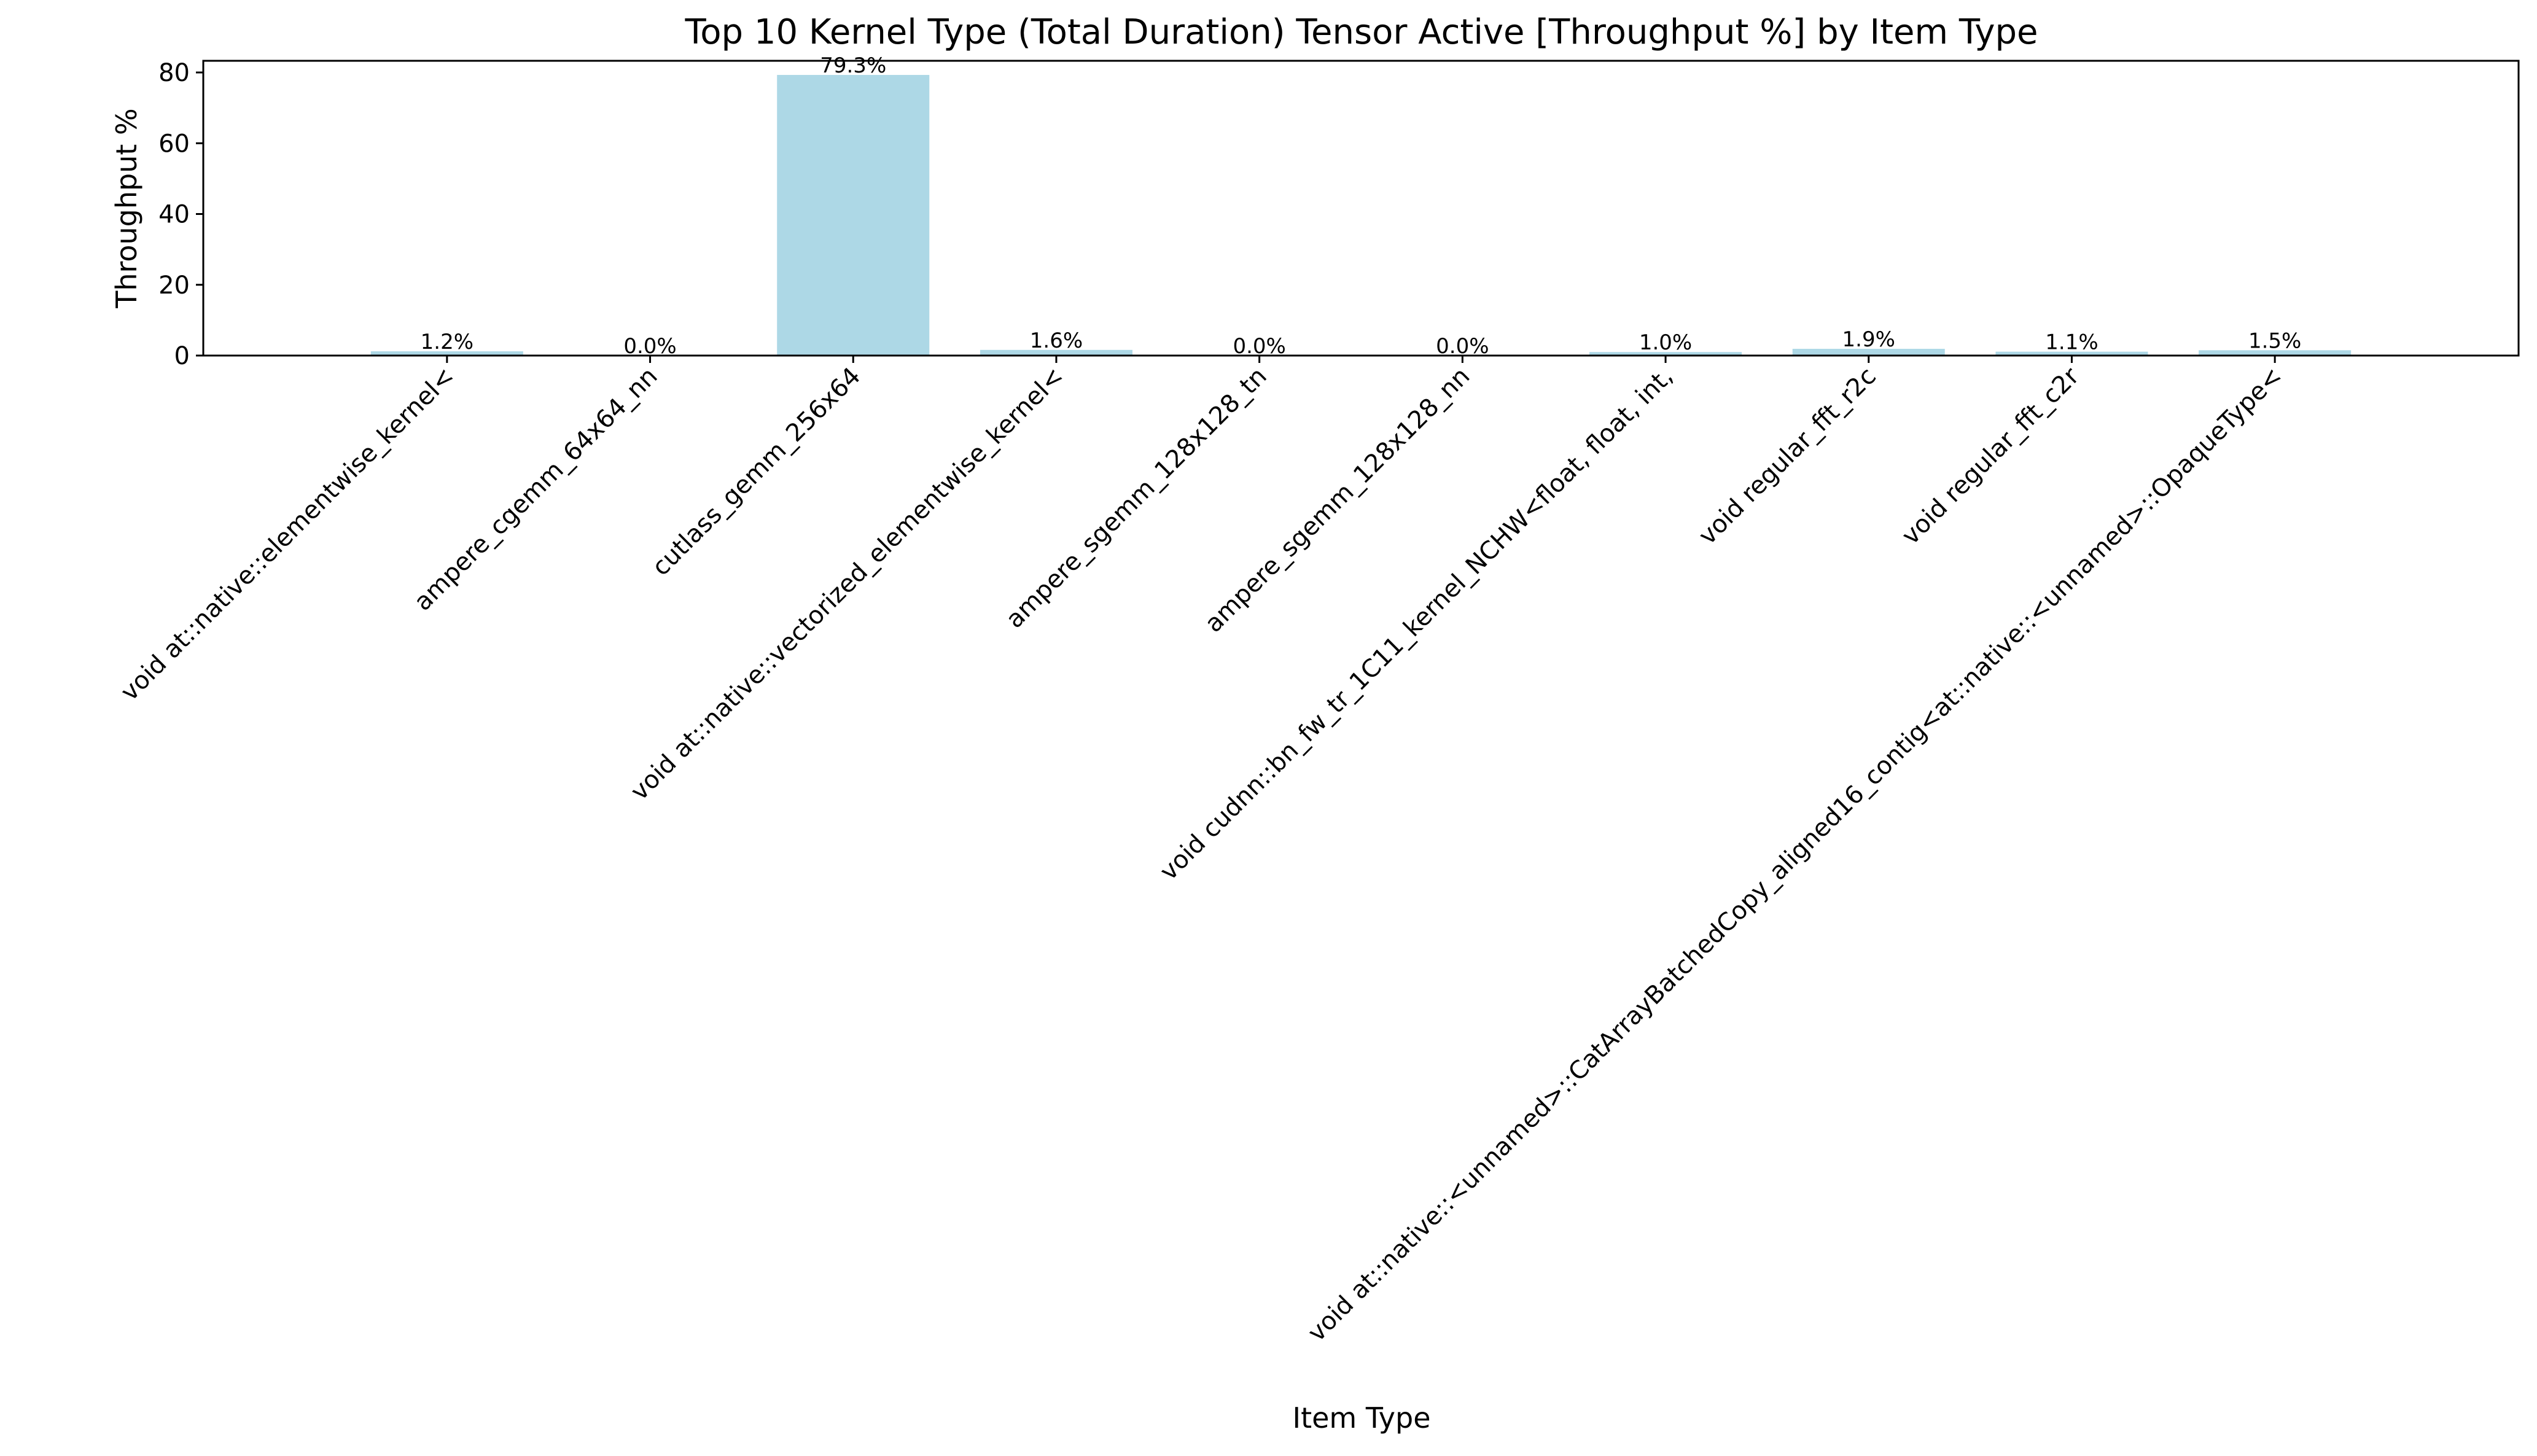 The height and width of the screenshot is (1456, 2537). I want to click on data-label-9: 1.5%, so click(2274, 341).